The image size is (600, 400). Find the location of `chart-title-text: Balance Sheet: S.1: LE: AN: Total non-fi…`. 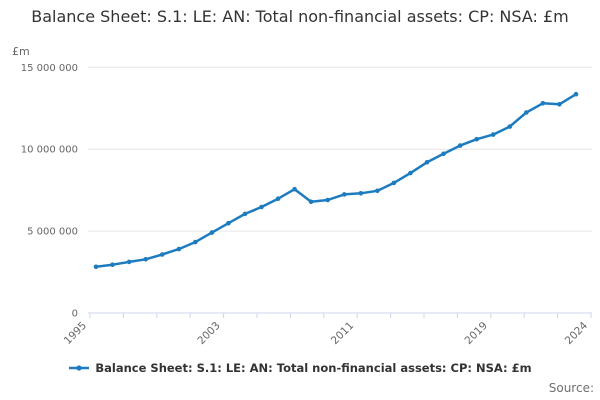

chart-title-text: Balance Sheet: S.1: LE: AN: Total non-fi… is located at coordinates (300, 16).